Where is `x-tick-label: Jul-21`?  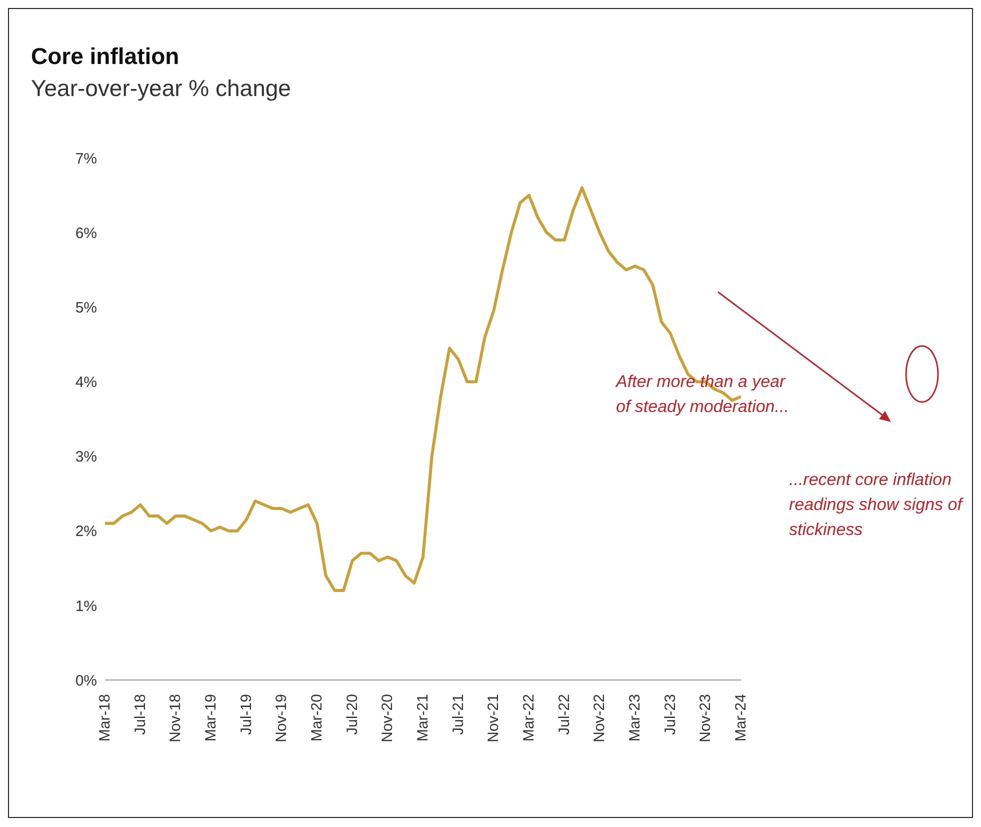
x-tick-label: Jul-21 is located at coordinates (458, 714).